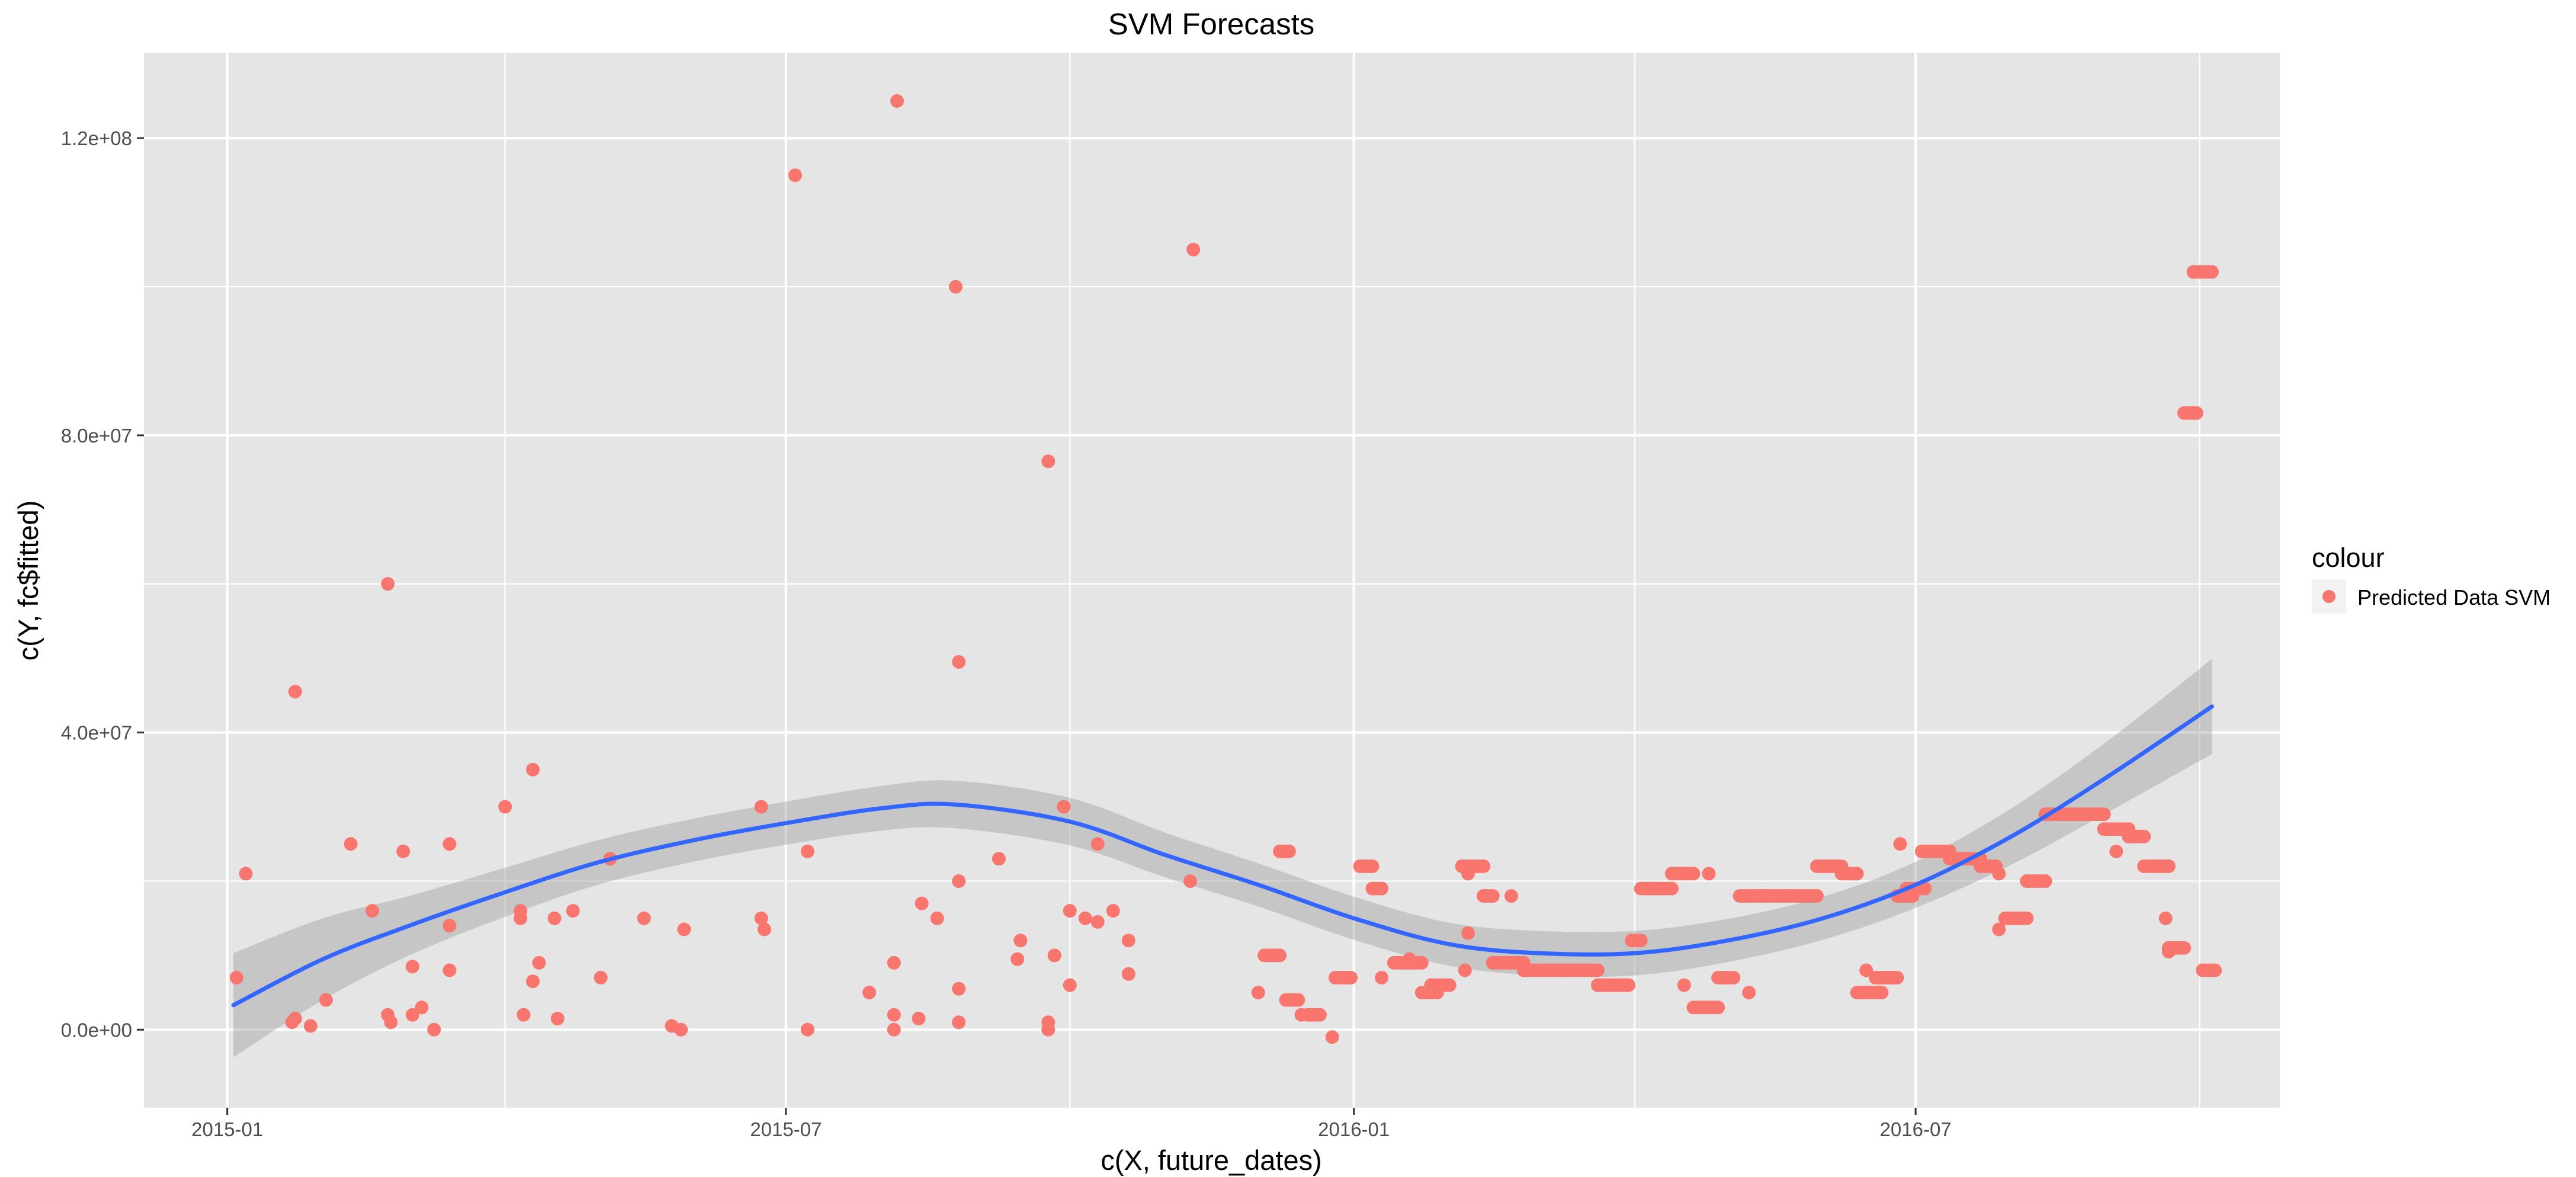 The image size is (2576, 1177). Describe the element at coordinates (2432, 578) in the screenshot. I see `legend: colour Predicted Data SVM` at that location.